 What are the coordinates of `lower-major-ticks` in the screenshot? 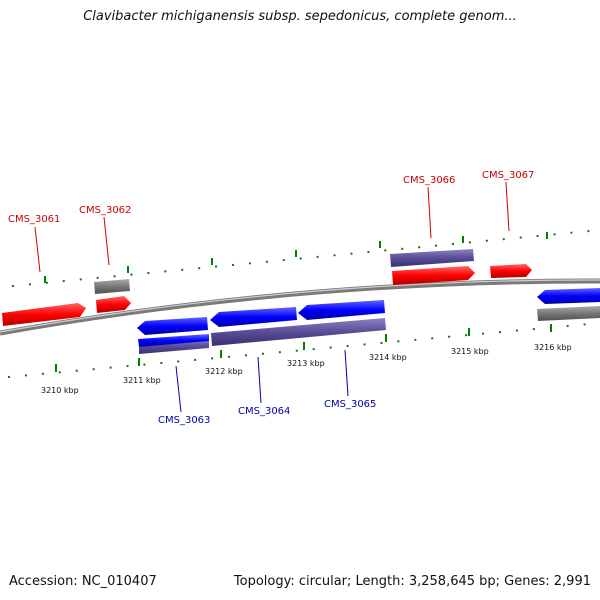 It's located at (303, 348).